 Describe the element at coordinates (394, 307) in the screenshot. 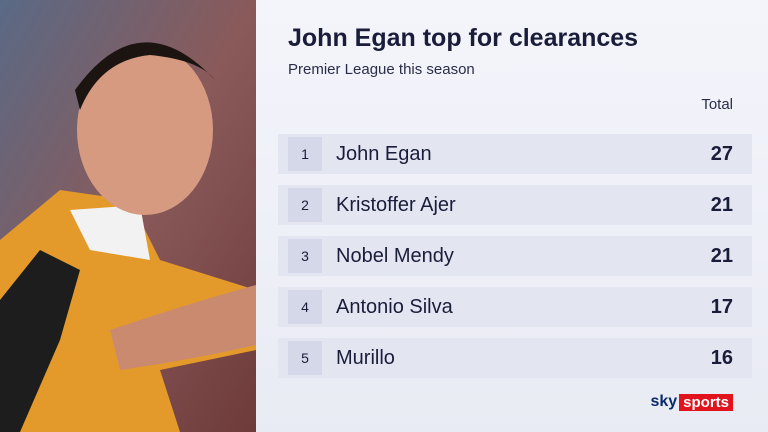

I see `player-name: Antonio Silva` at that location.